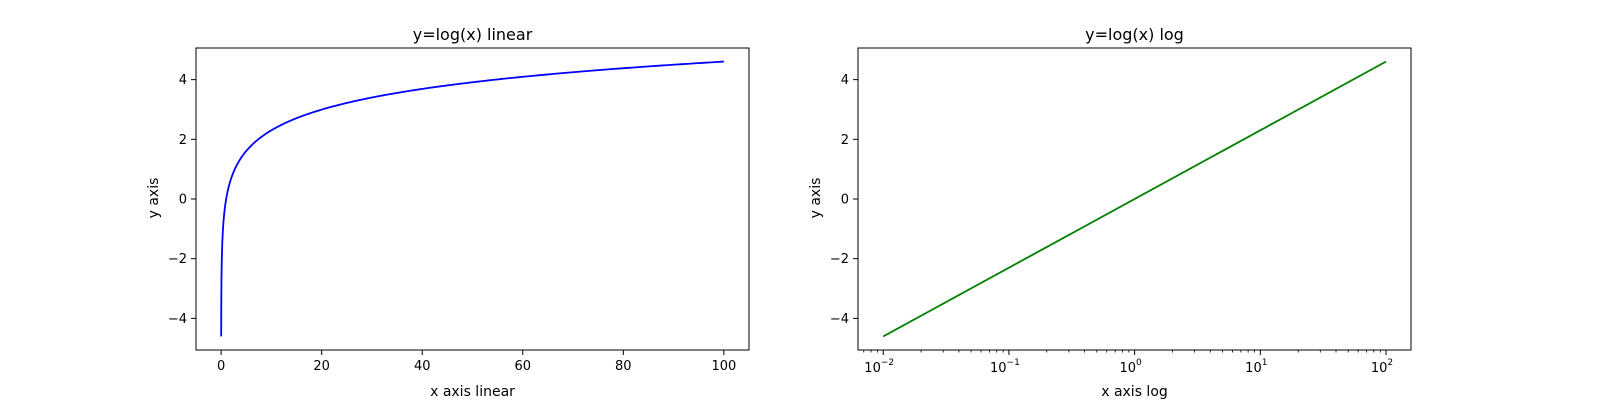 The image size is (1600, 400). What do you see at coordinates (623, 366) in the screenshot?
I see `x-tick-label: 80` at bounding box center [623, 366].